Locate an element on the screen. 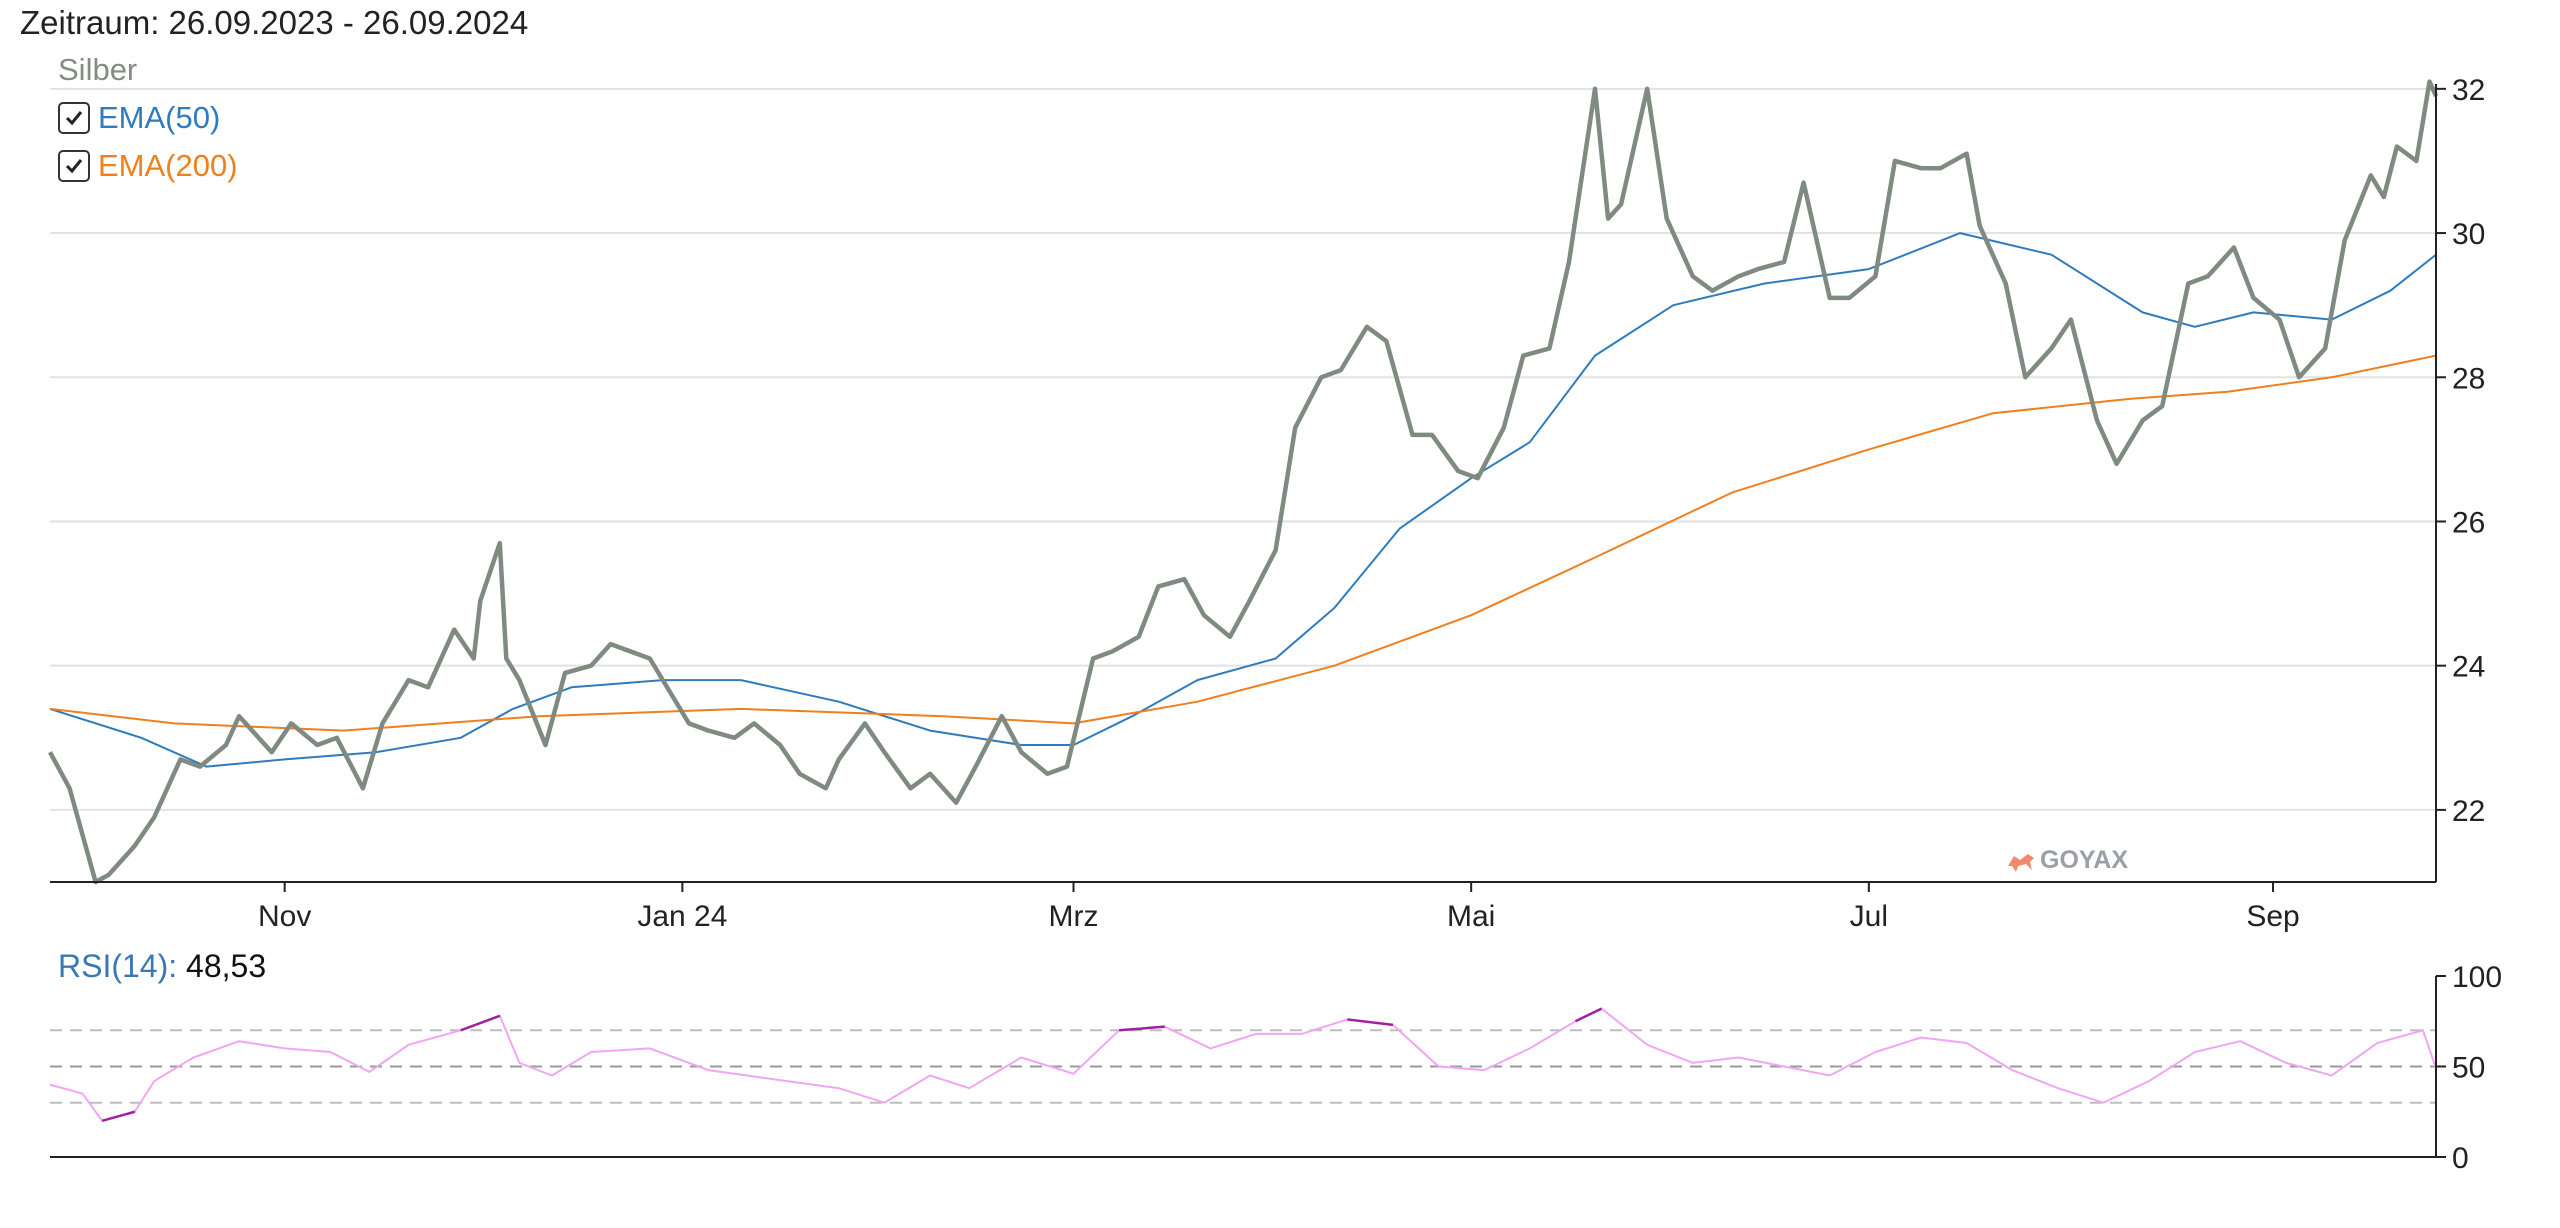 The width and height of the screenshot is (2560, 1228). goyax-watermark: GOYAX is located at coordinates (2068, 860).